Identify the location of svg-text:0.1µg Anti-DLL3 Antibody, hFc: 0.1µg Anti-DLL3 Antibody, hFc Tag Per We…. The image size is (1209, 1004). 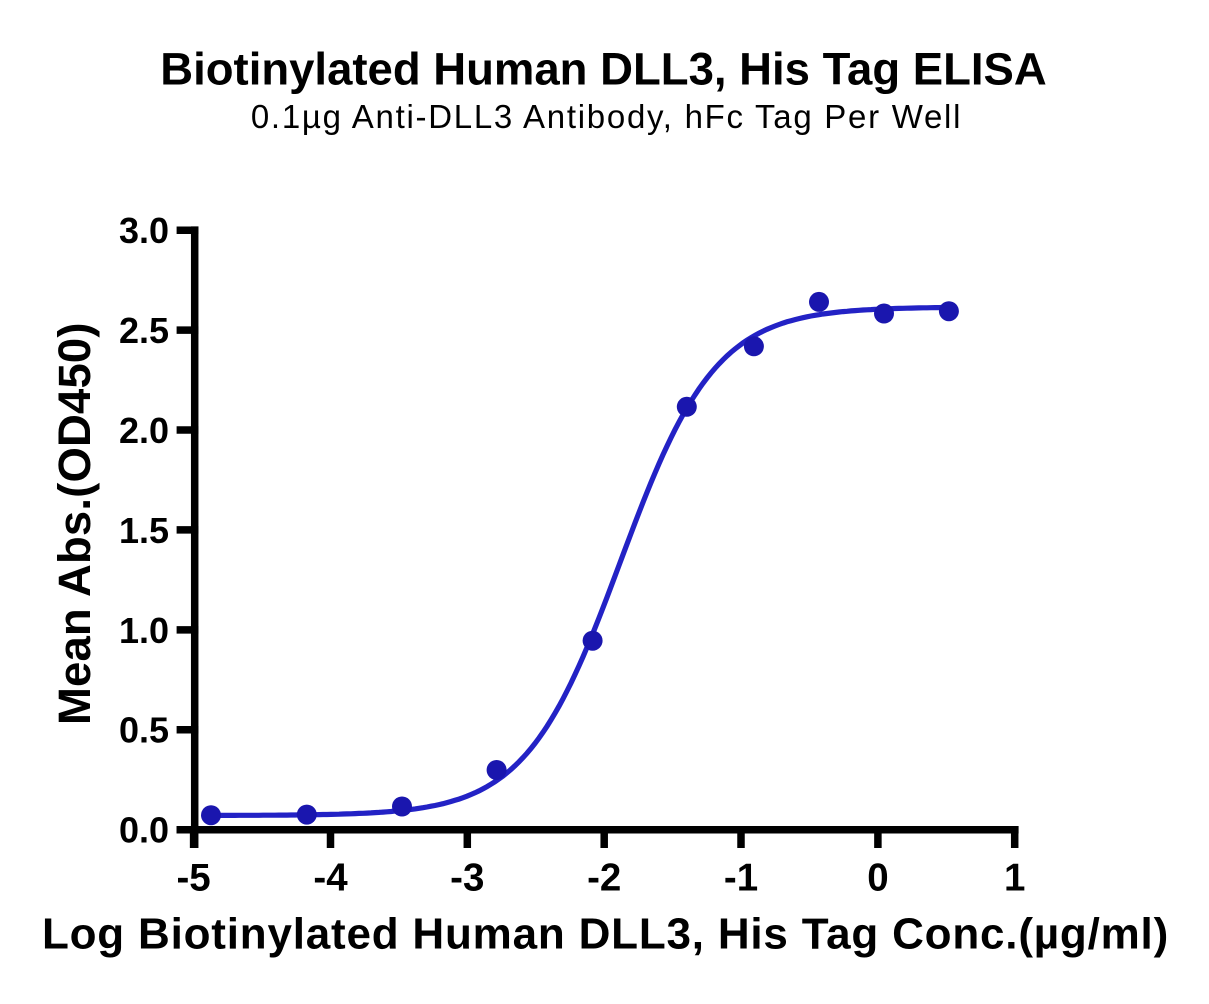
(606, 116).